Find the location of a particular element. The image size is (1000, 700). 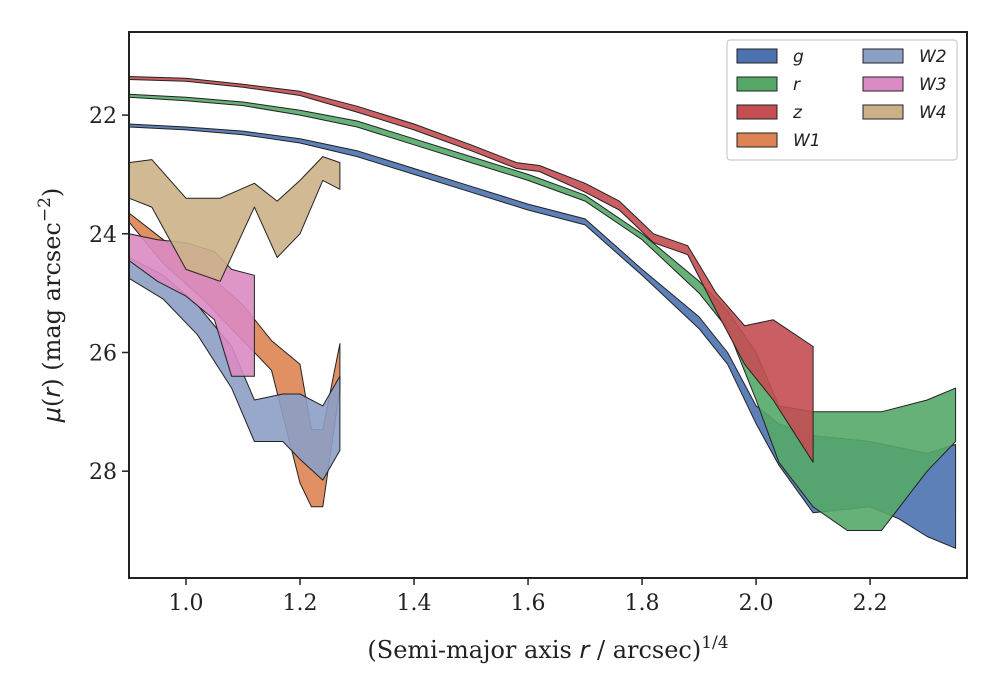

x-tick-label: 1.4 is located at coordinates (414, 603).